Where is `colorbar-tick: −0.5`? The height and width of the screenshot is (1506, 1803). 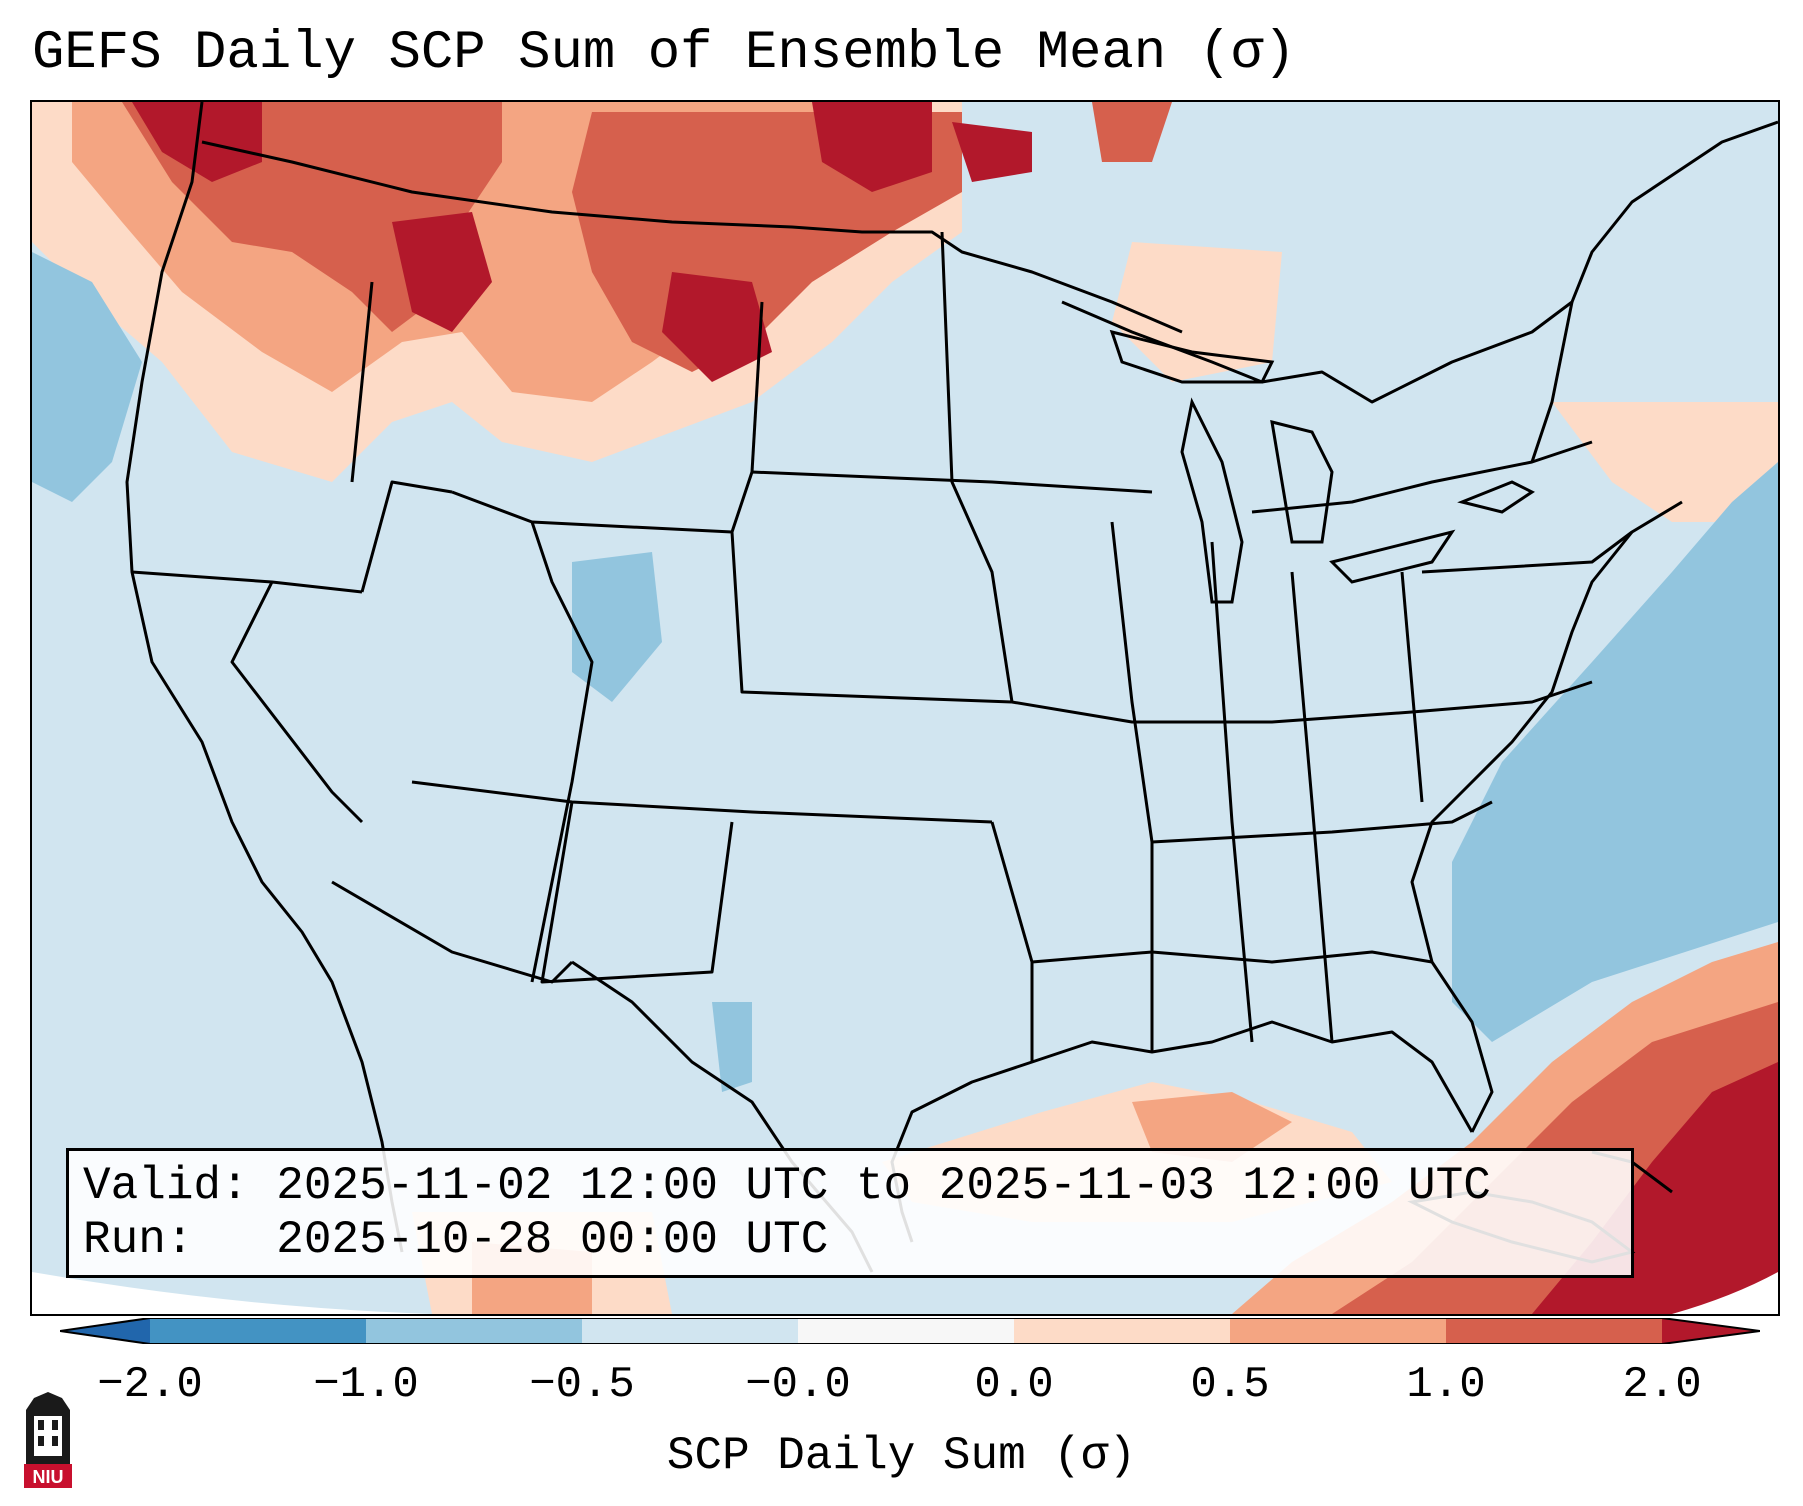 colorbar-tick: −0.5 is located at coordinates (582, 1385).